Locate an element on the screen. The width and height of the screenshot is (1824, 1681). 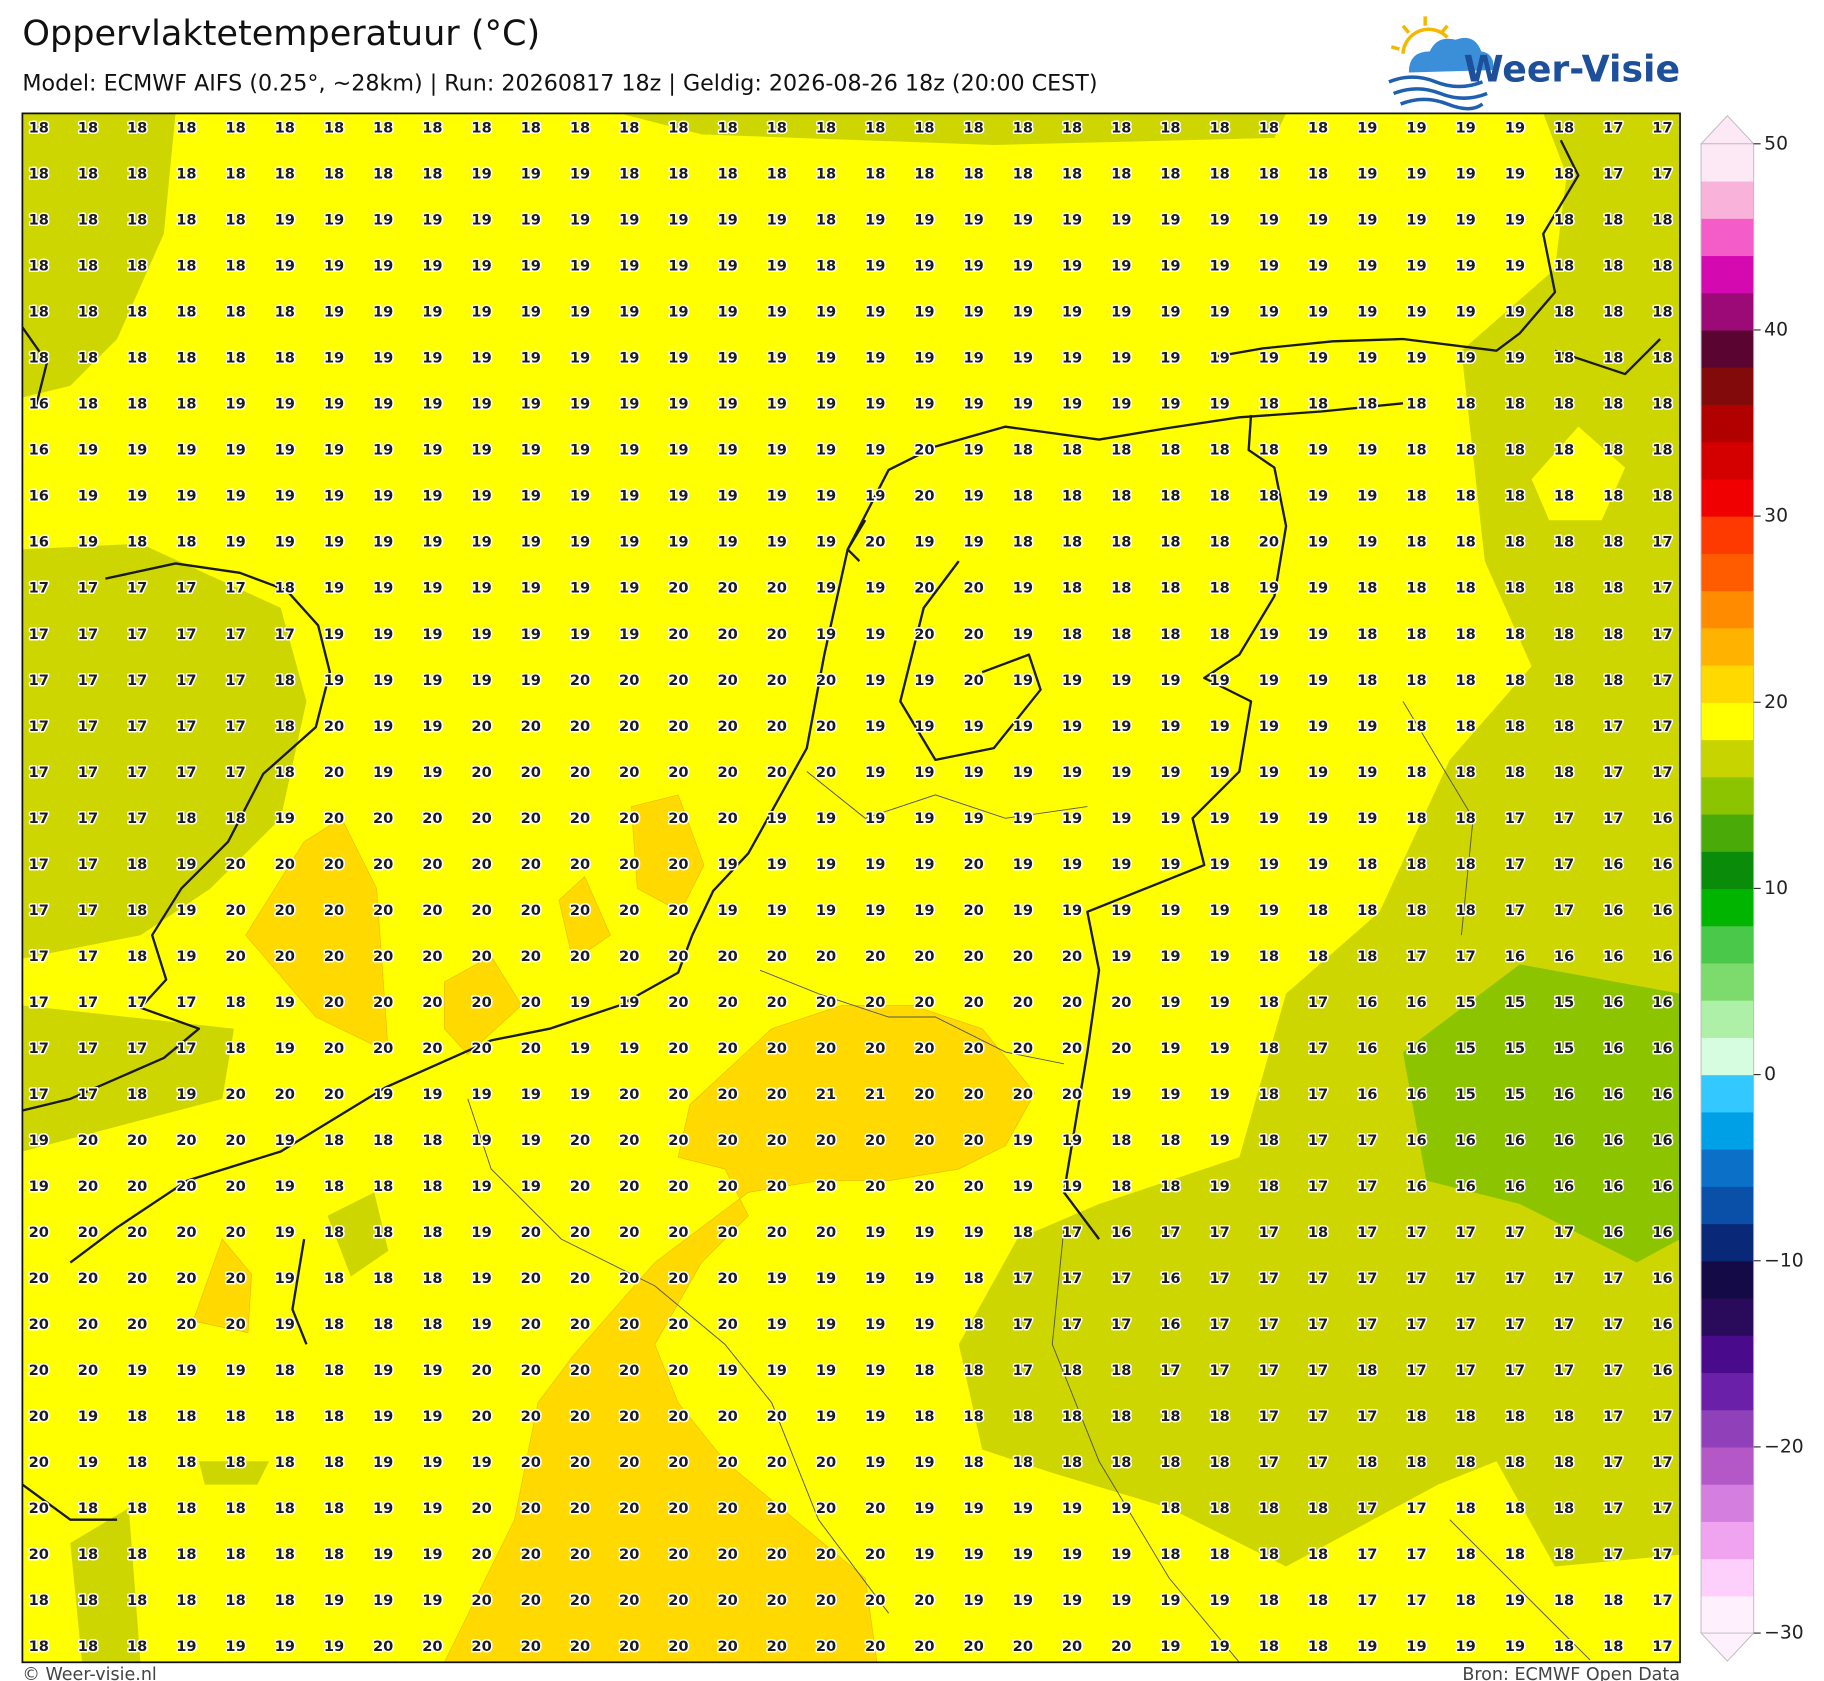
colorbar-arrow-bottom is located at coordinates (1727, 1647).